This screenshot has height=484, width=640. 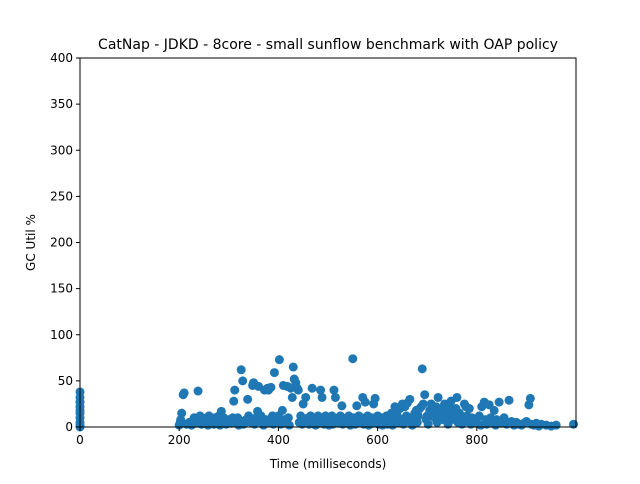 What do you see at coordinates (328, 464) in the screenshot?
I see `x-axis-label: Time (milliseconds)` at bounding box center [328, 464].